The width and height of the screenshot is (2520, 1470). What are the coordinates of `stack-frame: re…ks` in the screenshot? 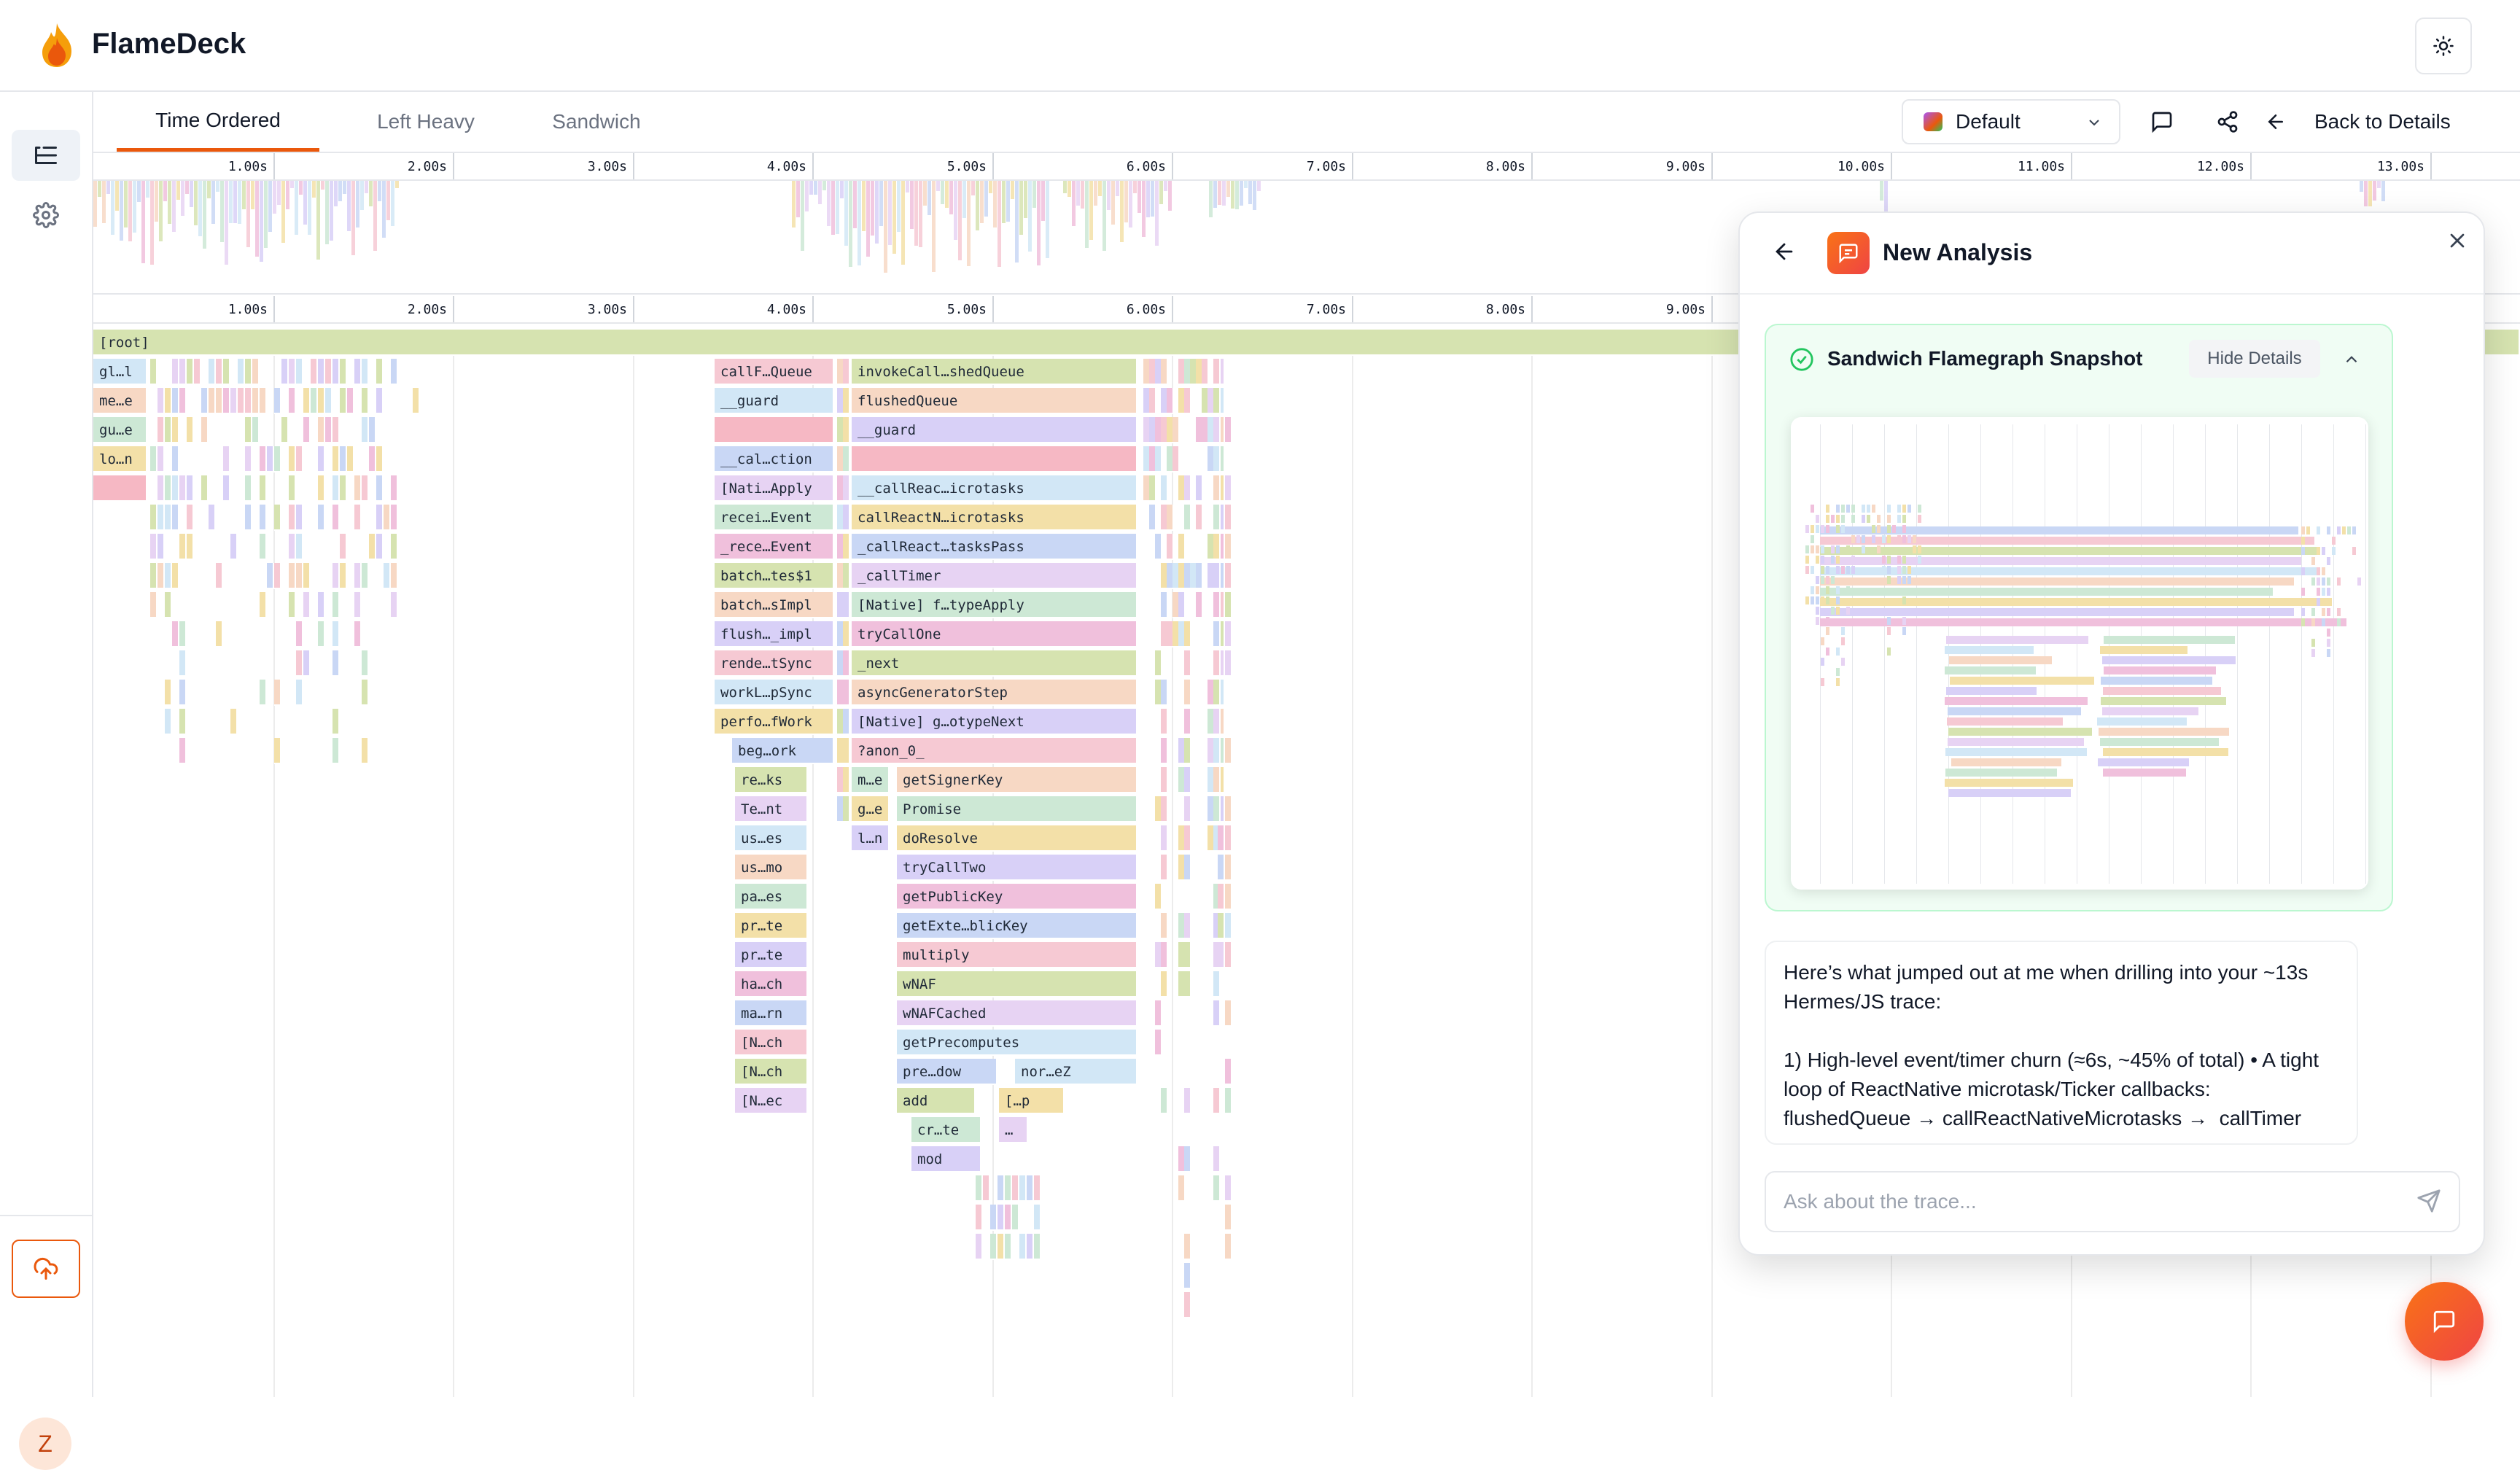 It's located at (771, 780).